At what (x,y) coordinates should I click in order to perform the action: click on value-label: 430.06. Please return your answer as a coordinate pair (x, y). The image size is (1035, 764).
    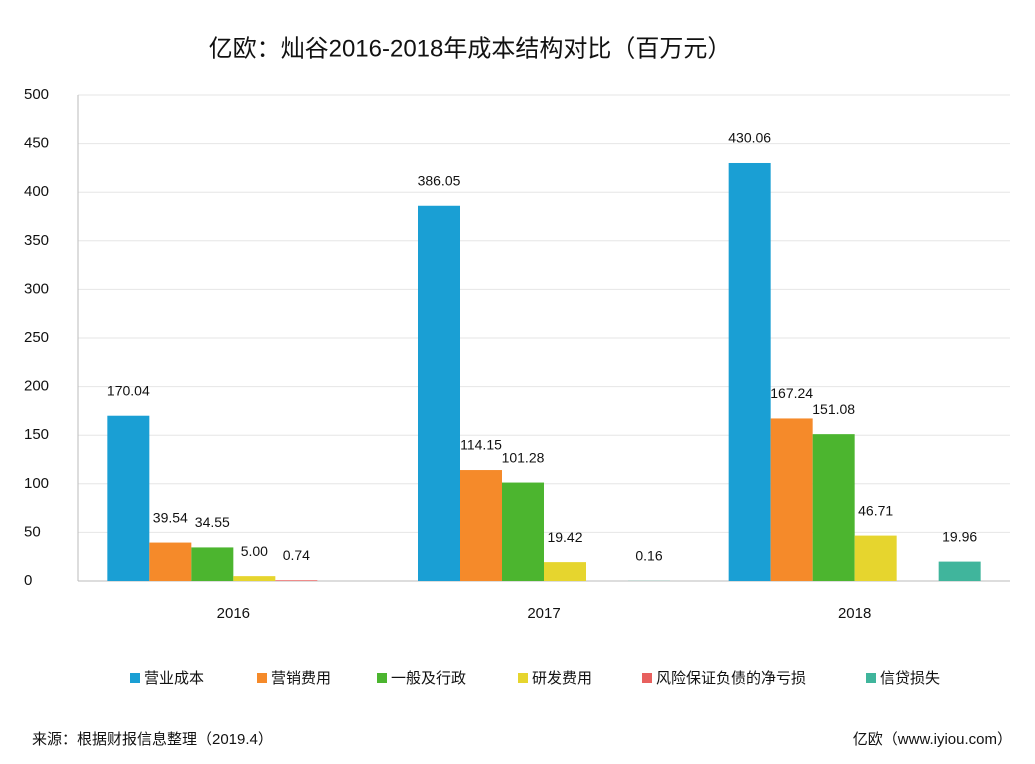
    Looking at the image, I should click on (749, 138).